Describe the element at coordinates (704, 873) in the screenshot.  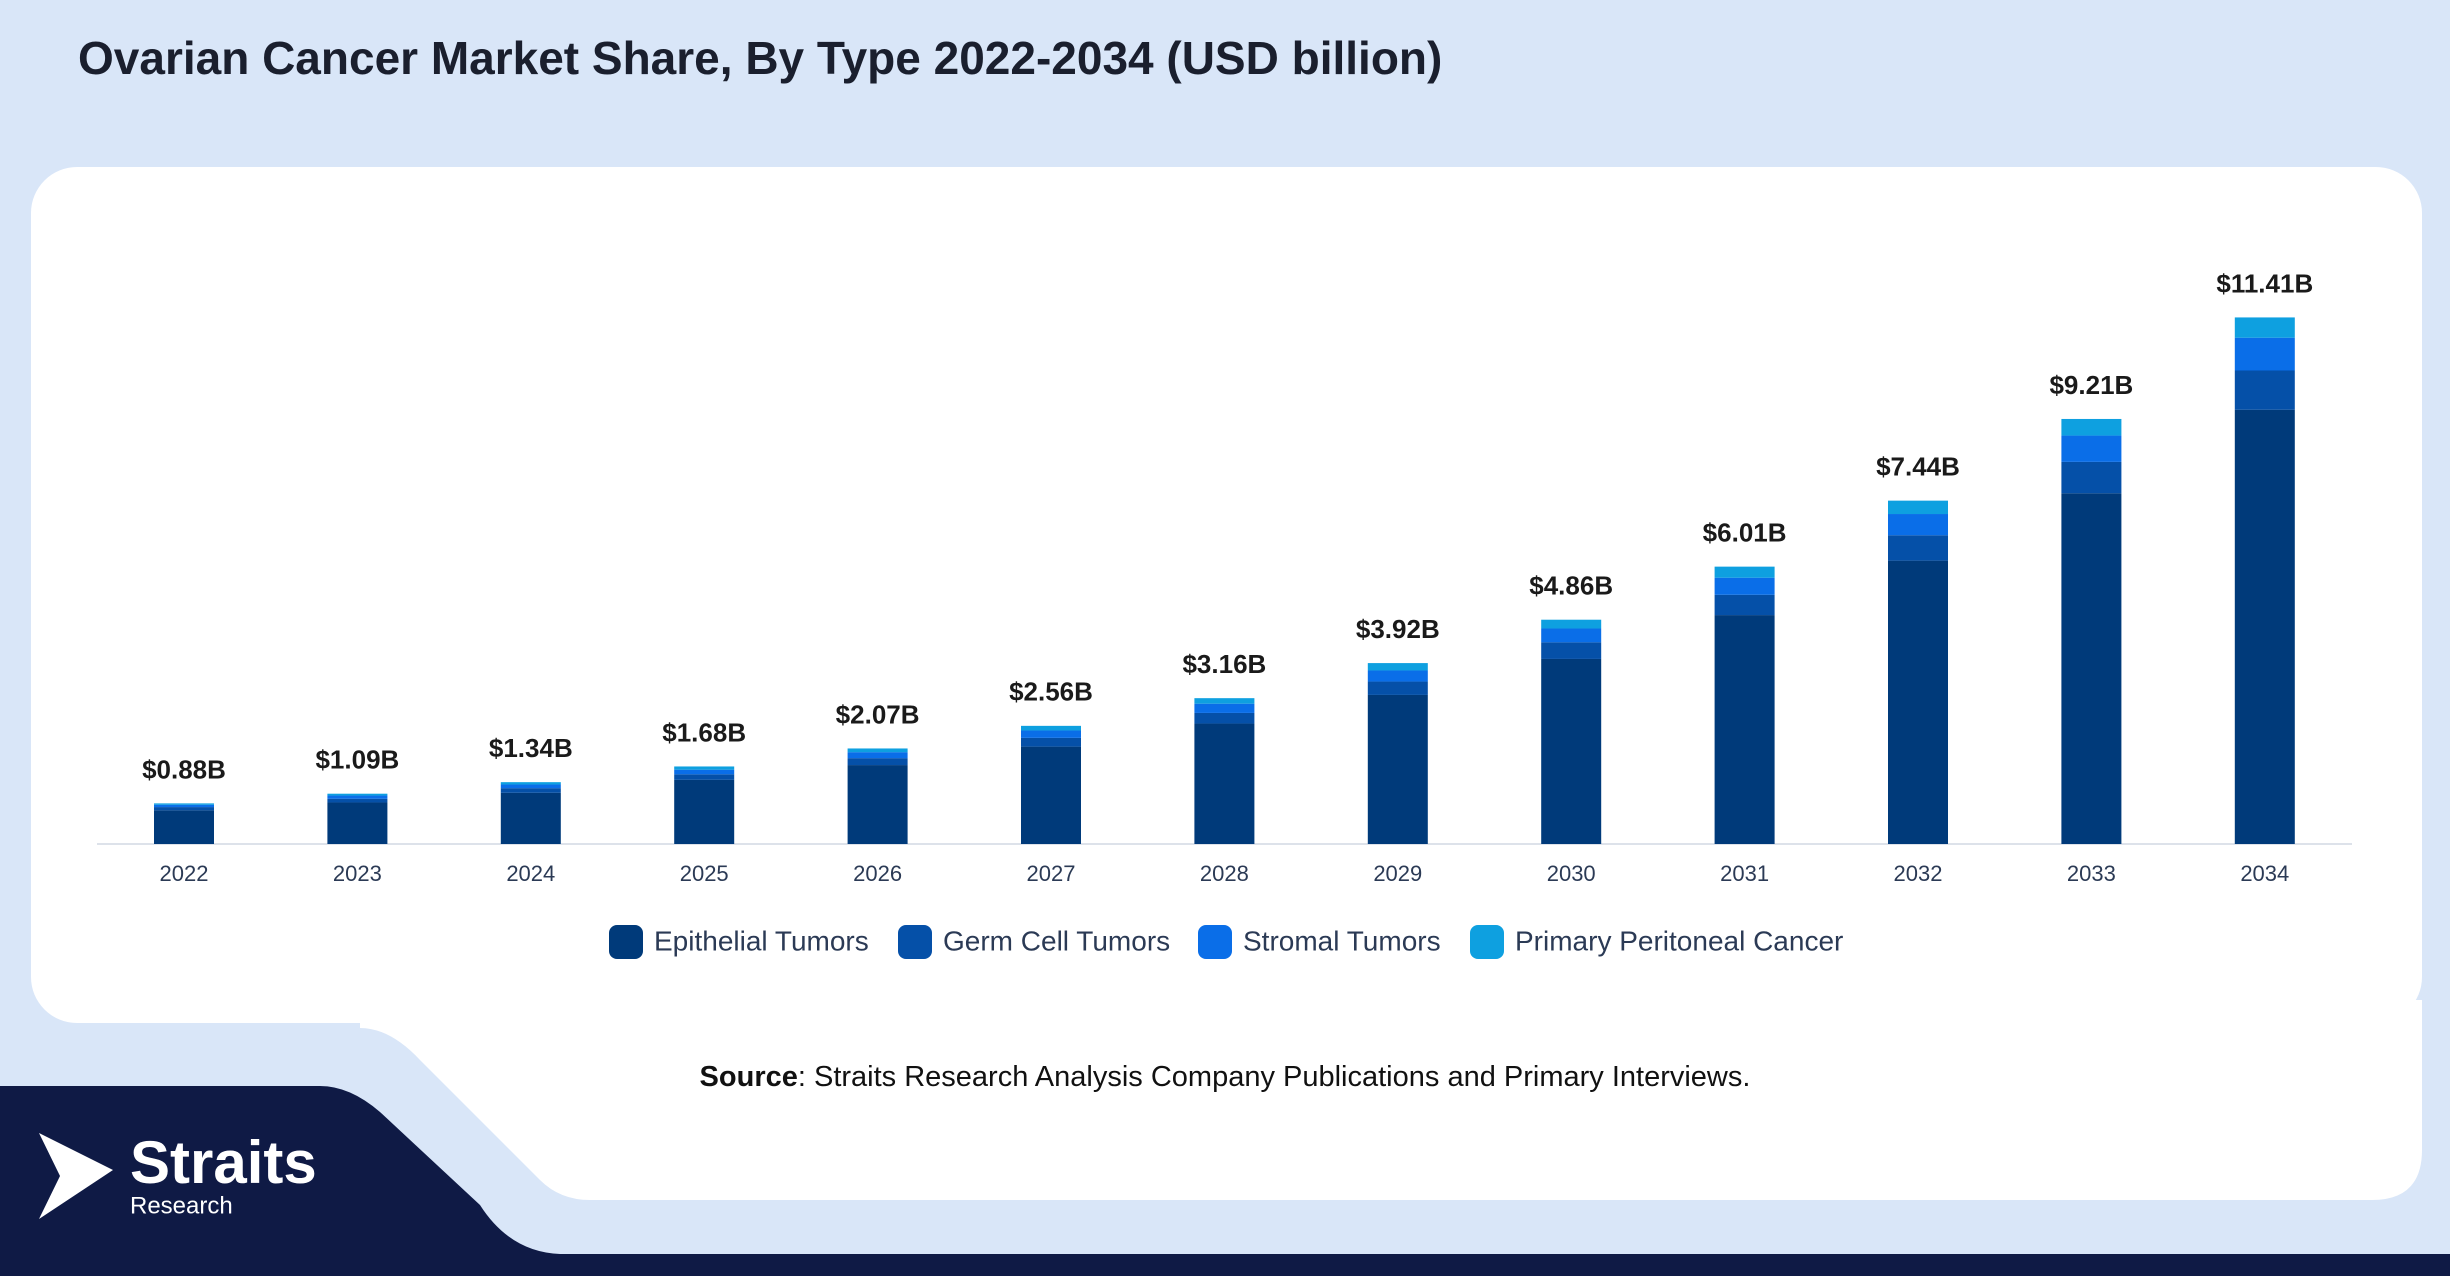
I see `x-tick-label: 2025` at that location.